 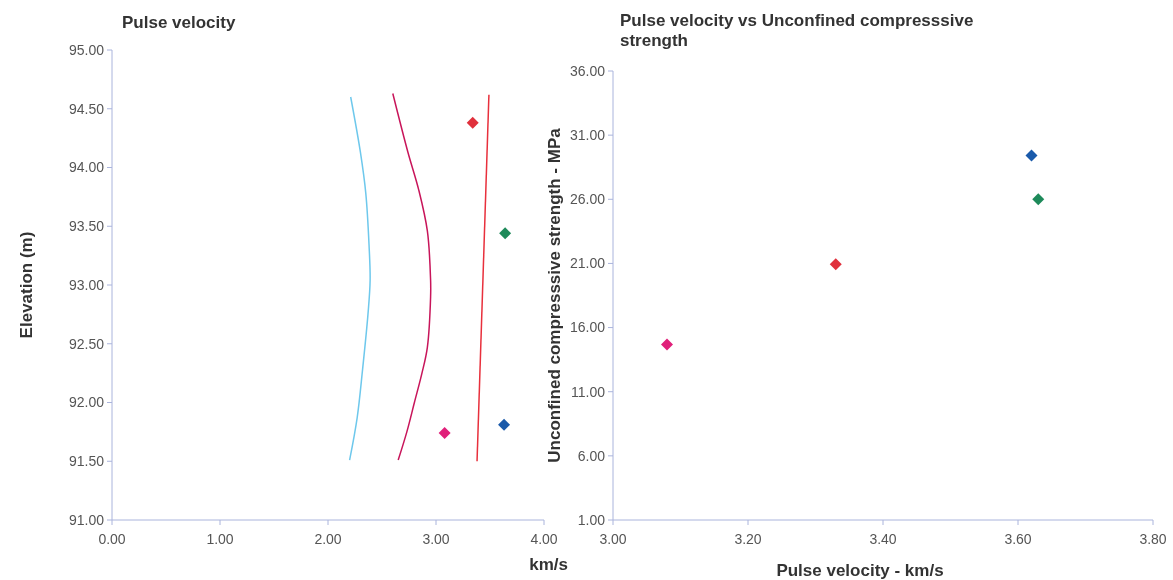 What do you see at coordinates (86, 343) in the screenshot?
I see `y-tick-label: 92.50` at bounding box center [86, 343].